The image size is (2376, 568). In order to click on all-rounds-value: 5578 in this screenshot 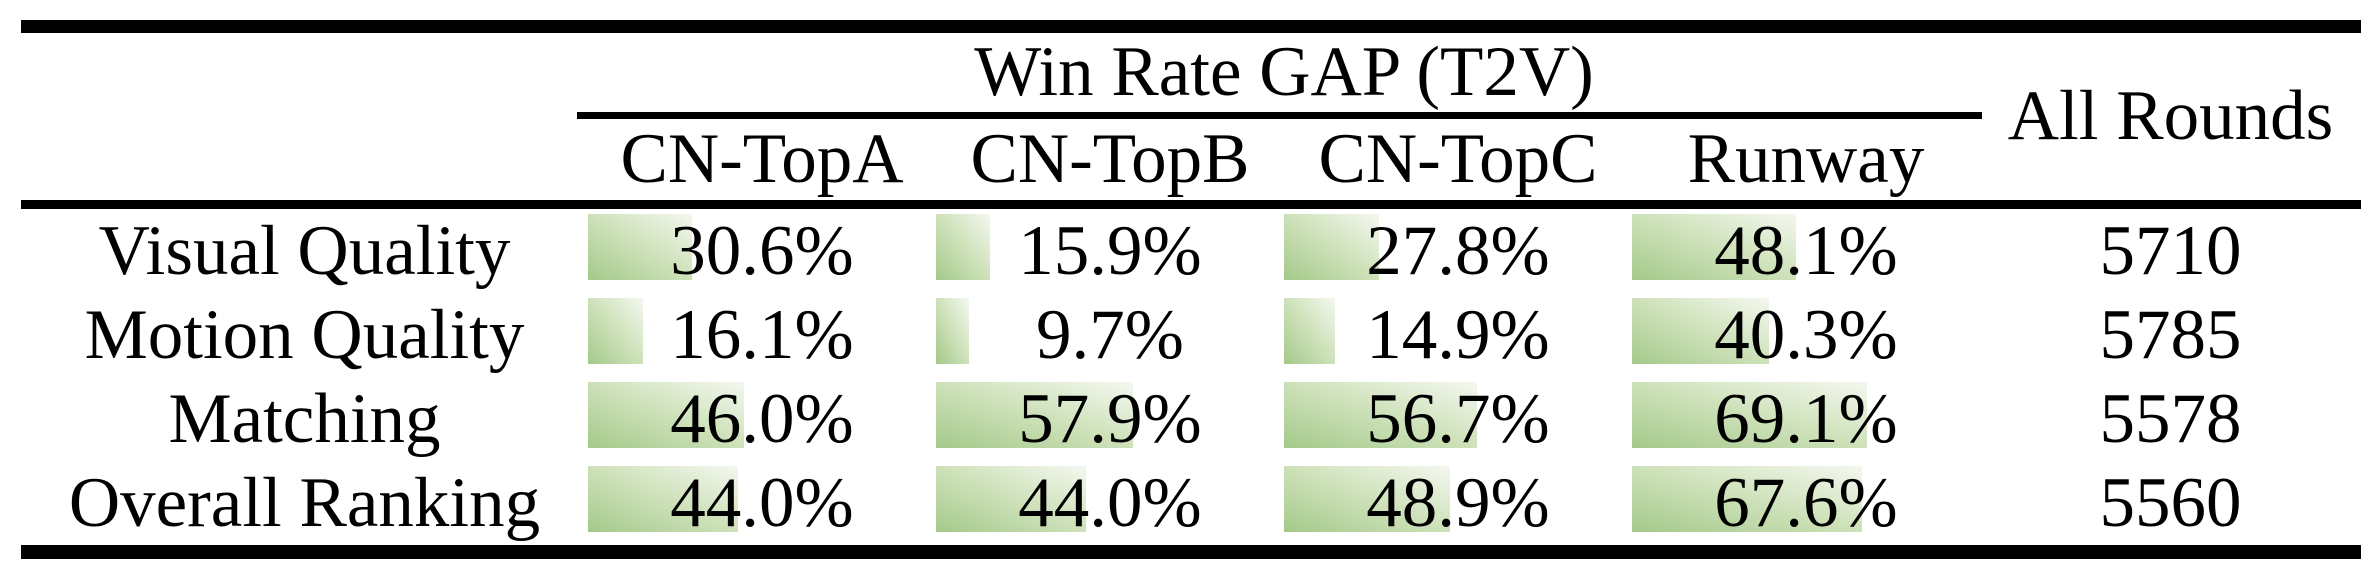, I will do `click(2170, 418)`.